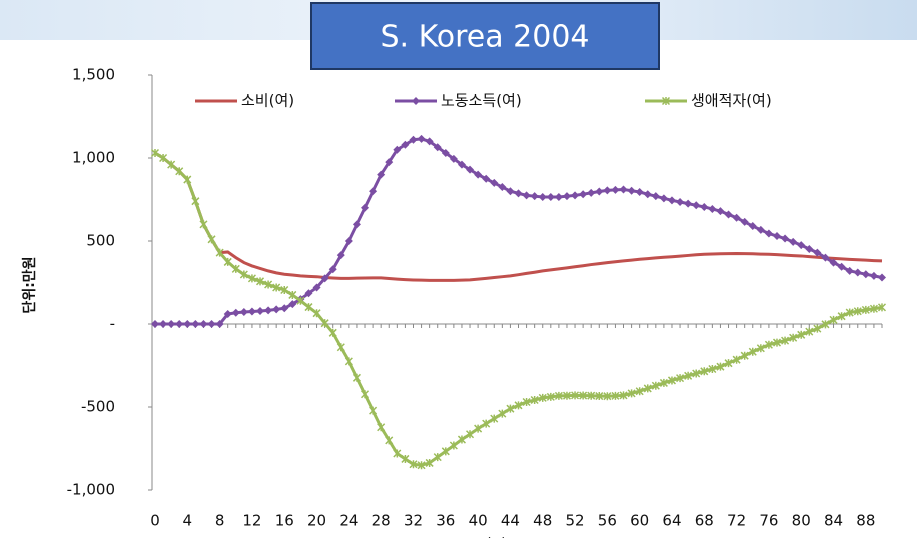  Describe the element at coordinates (484, 37) in the screenshot. I see `chart-title: S. Korea 2004` at that location.